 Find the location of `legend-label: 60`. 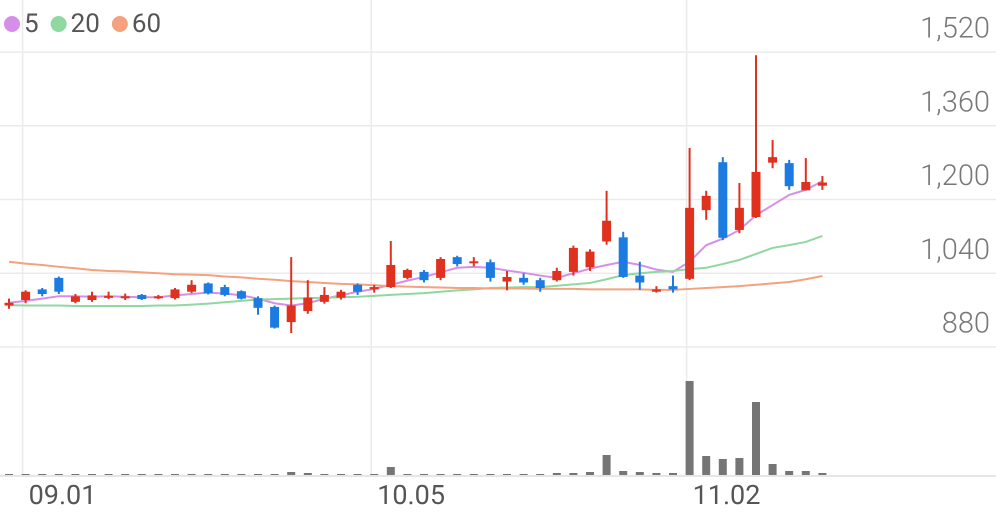

legend-label: 60 is located at coordinates (146, 24).